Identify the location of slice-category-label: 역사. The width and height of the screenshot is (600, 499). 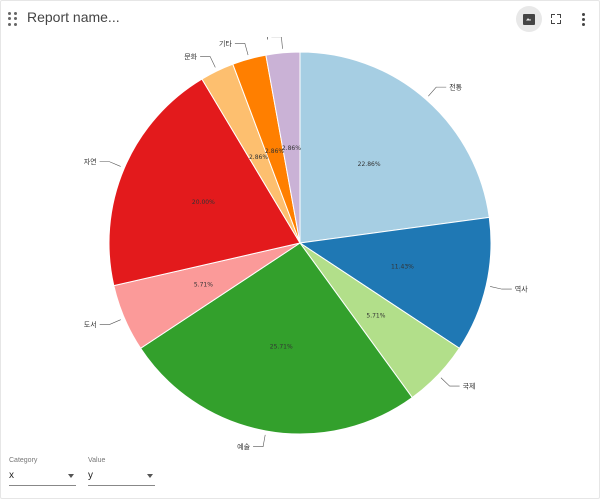
(521, 289).